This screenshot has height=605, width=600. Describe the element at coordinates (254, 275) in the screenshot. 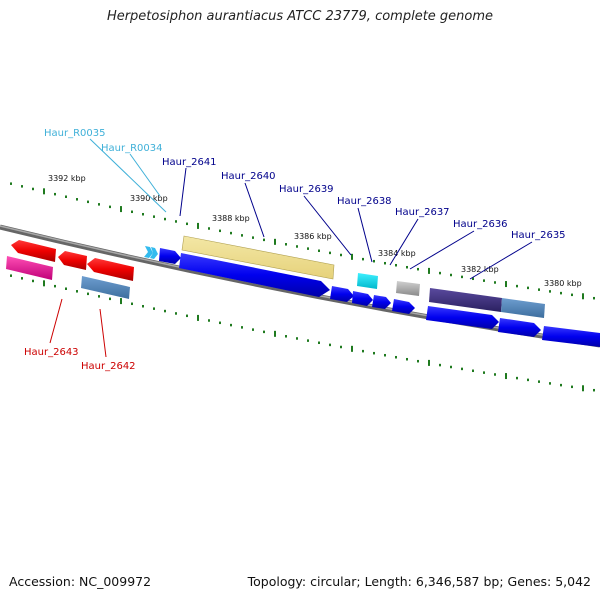

I see `gene-haur-2640-coding` at that location.